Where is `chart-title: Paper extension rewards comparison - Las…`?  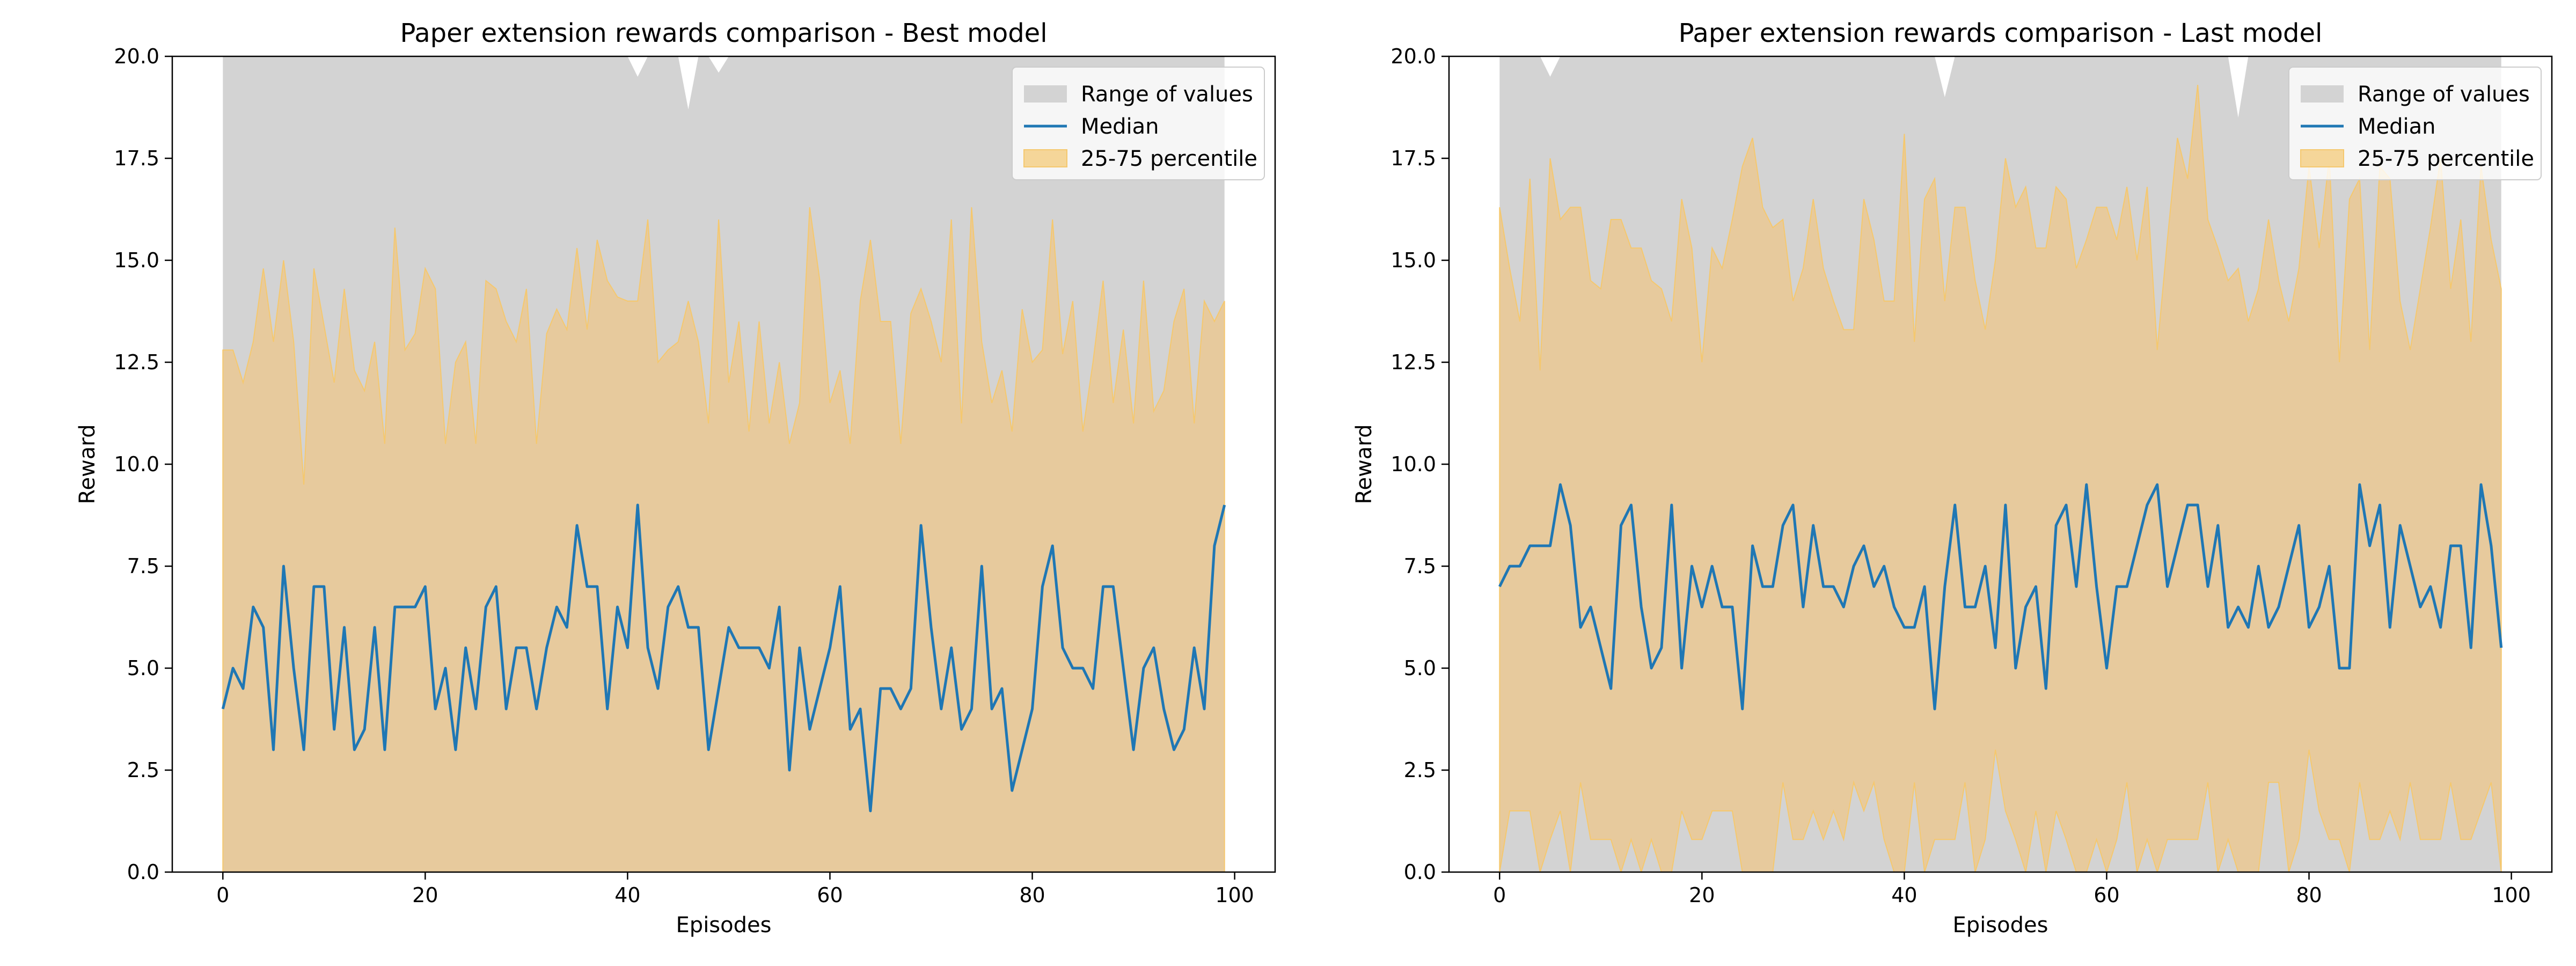
chart-title: Paper extension rewards comparison - Las… is located at coordinates (2001, 33).